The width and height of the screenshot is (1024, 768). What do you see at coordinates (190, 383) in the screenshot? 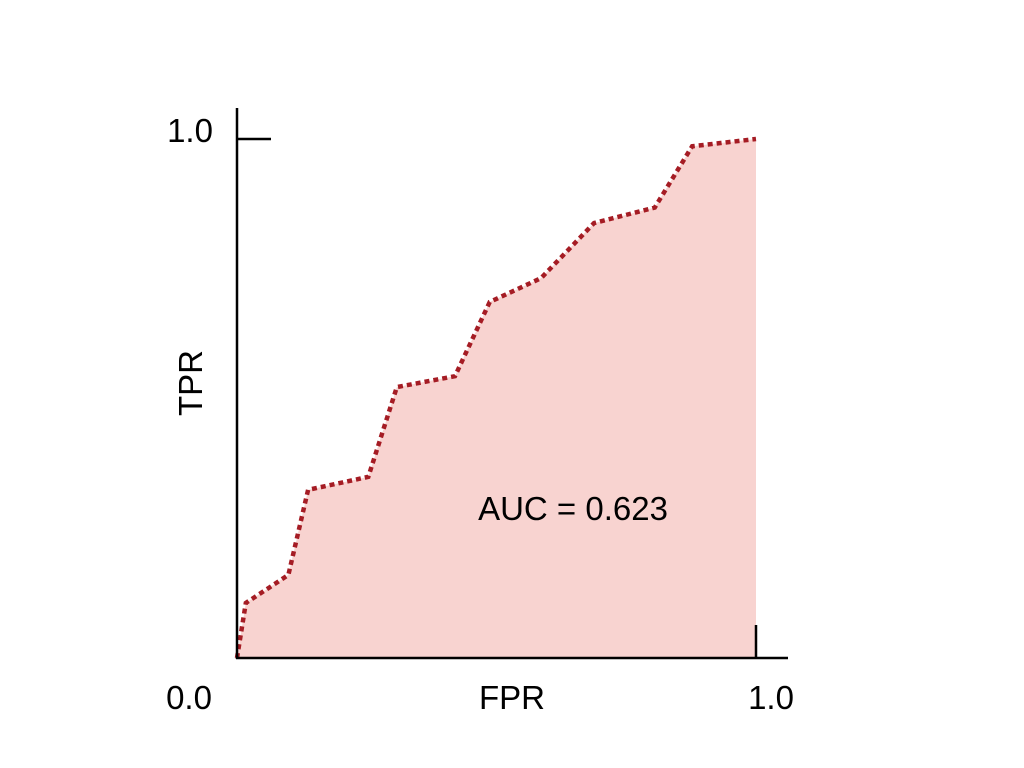
I see `y-axis-label: TPR` at bounding box center [190, 383].